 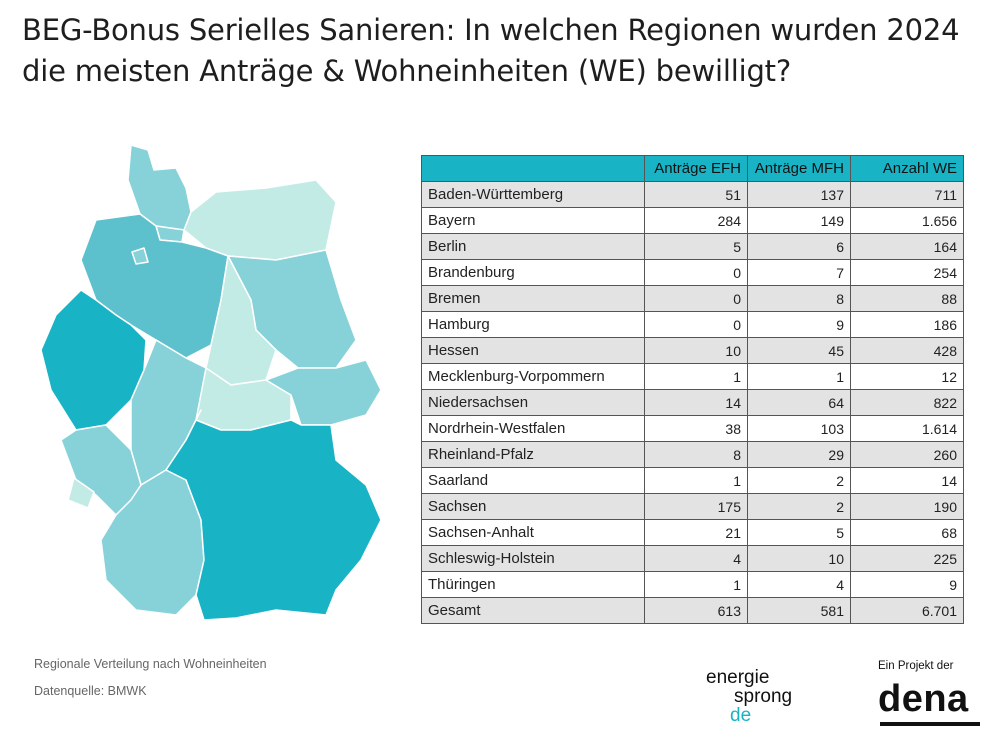 I want to click on region-name: Rheinland-Pfalz, so click(x=533, y=454).